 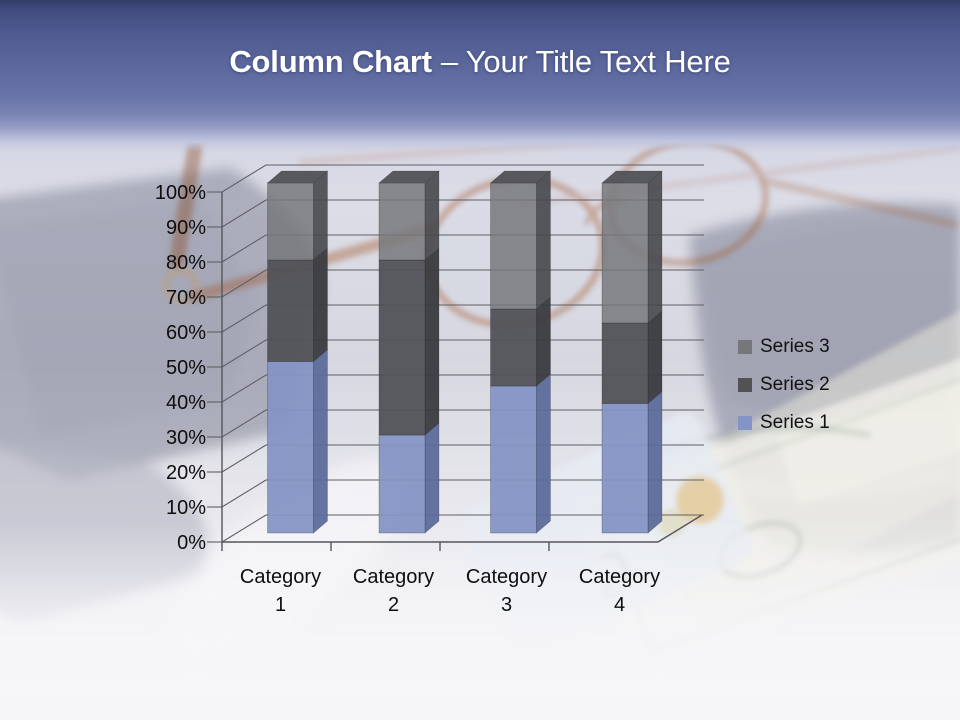 I want to click on legend: Series 3 Series 2 Series 1, so click(x=784, y=393).